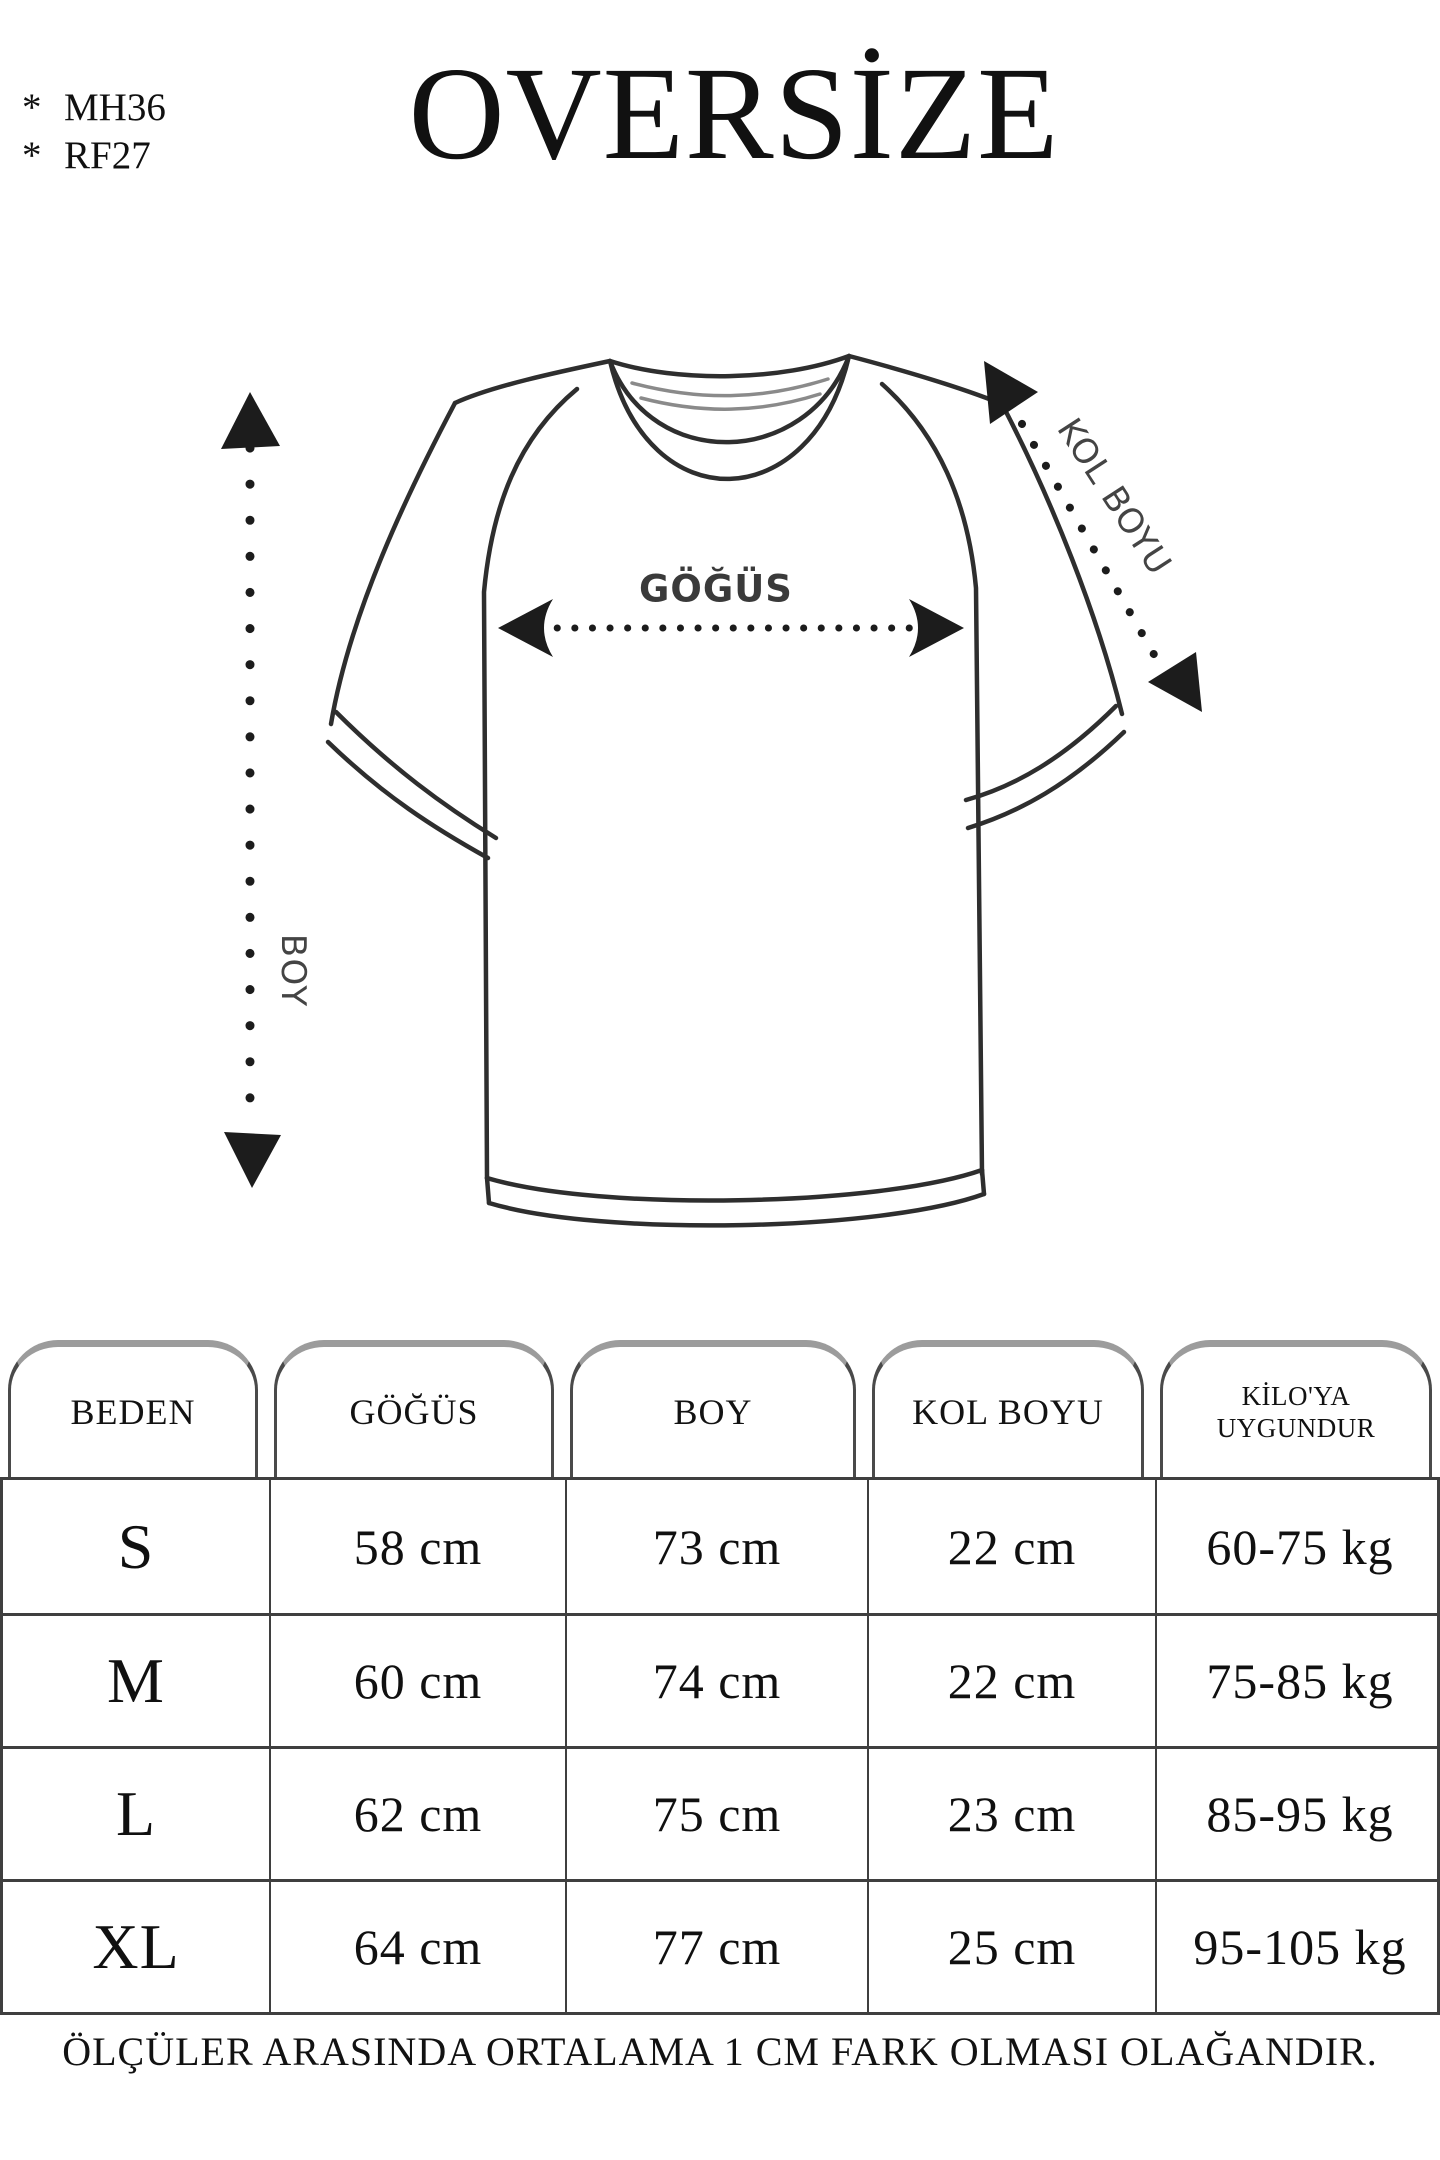 This screenshot has height=2160, width=1440. Describe the element at coordinates (736, 1209) in the screenshot. I see `hem-lower-curve` at that location.